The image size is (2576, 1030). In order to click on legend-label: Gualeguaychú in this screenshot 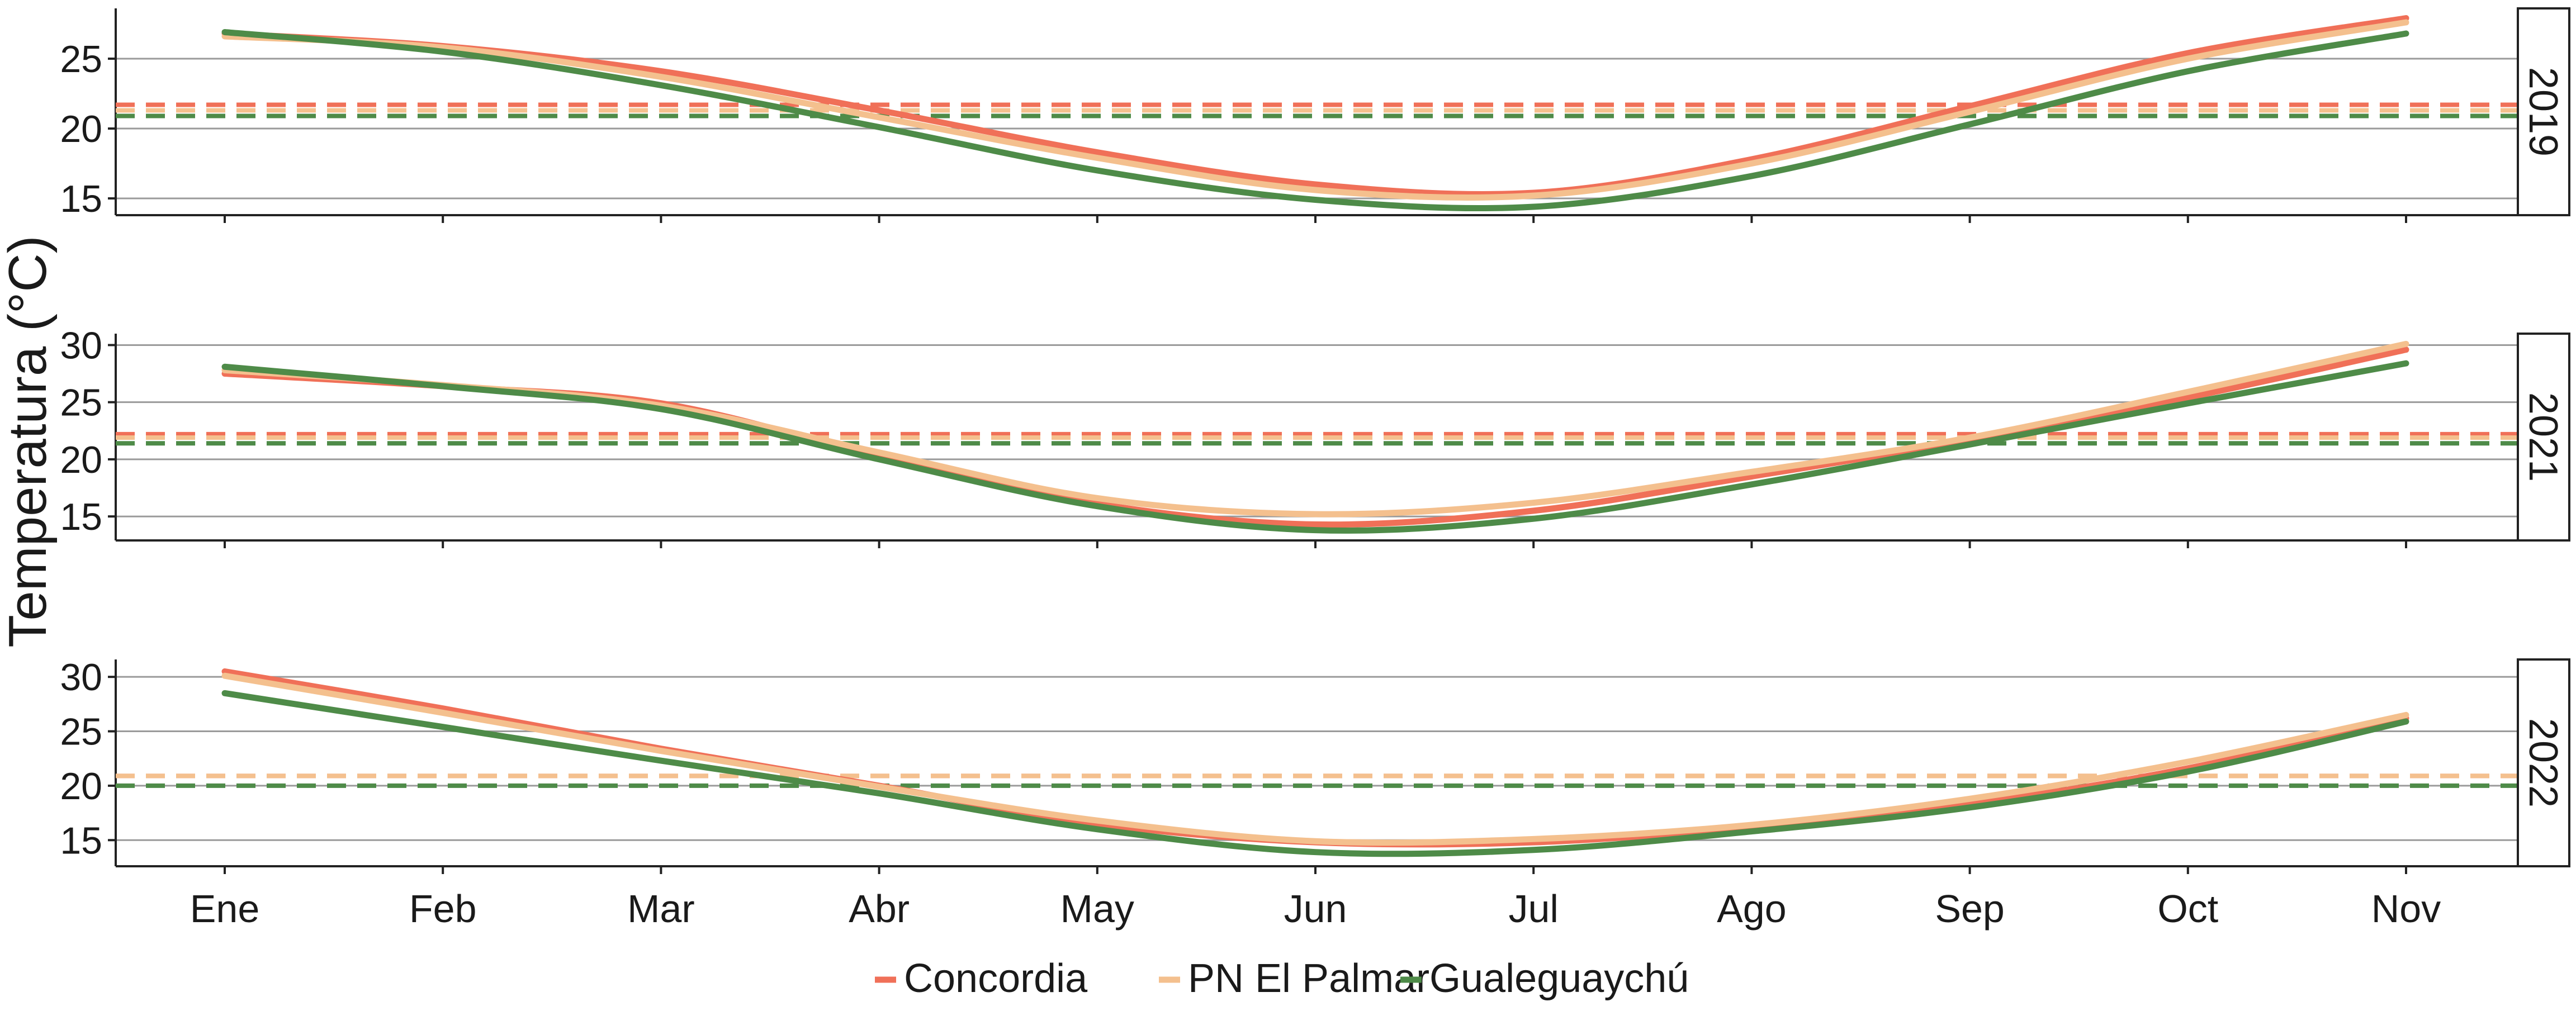, I will do `click(1559, 978)`.